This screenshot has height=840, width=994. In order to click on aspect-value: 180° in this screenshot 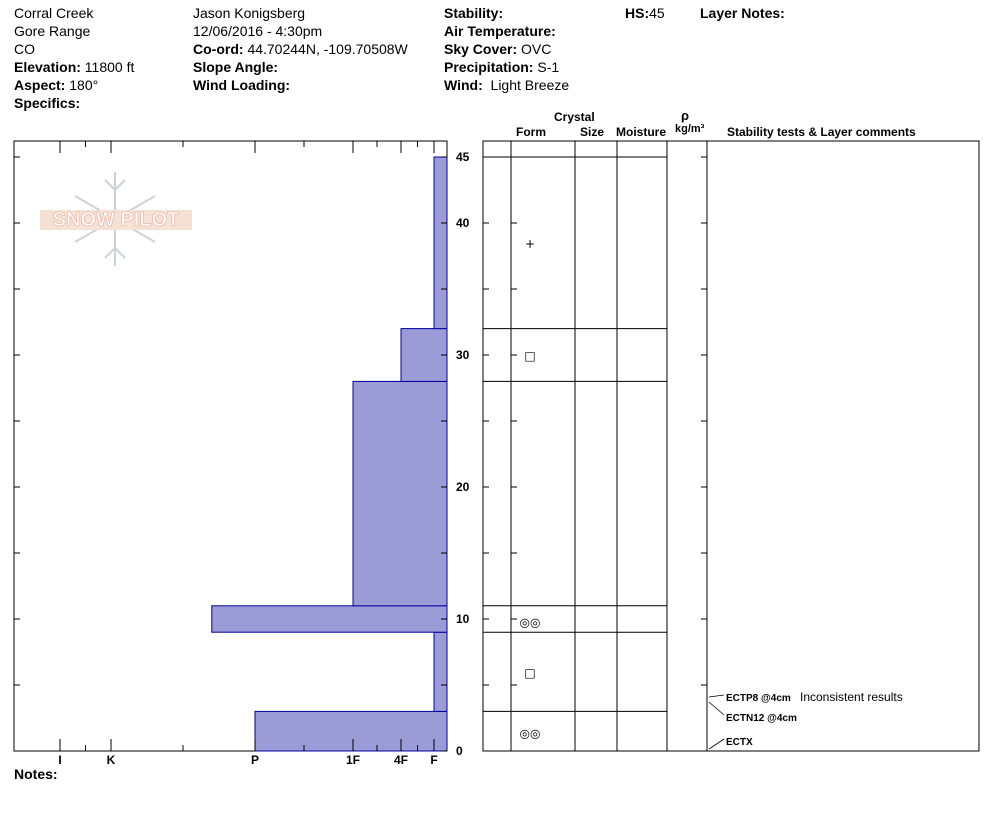, I will do `click(84, 85)`.